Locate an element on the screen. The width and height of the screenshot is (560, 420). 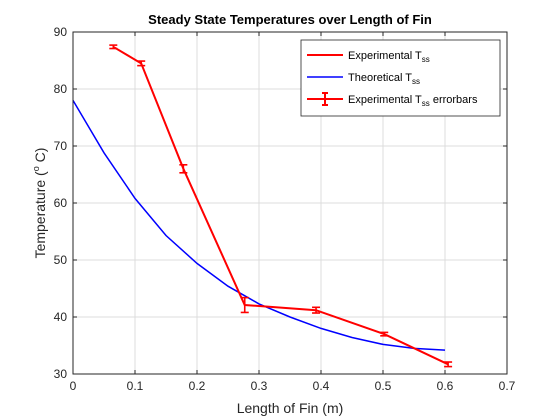
y-tick-label: 40 is located at coordinates (61, 317).